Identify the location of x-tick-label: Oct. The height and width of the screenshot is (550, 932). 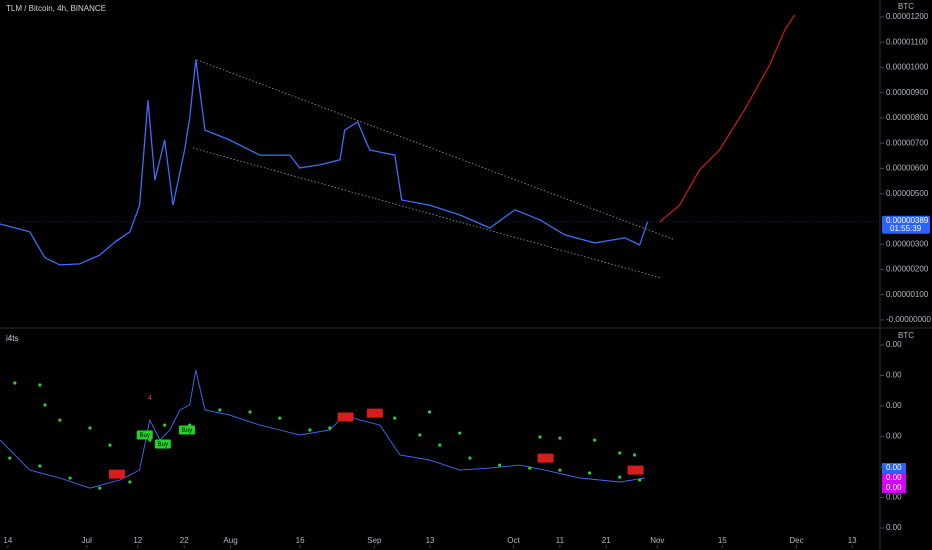
(513, 540).